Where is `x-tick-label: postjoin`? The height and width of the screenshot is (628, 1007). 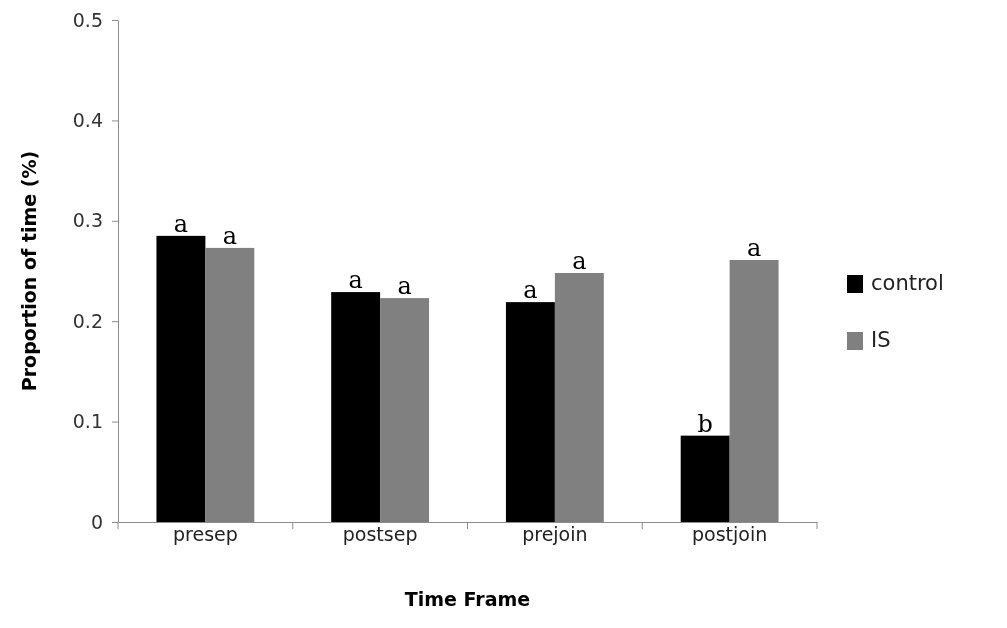
x-tick-label: postjoin is located at coordinates (729, 534).